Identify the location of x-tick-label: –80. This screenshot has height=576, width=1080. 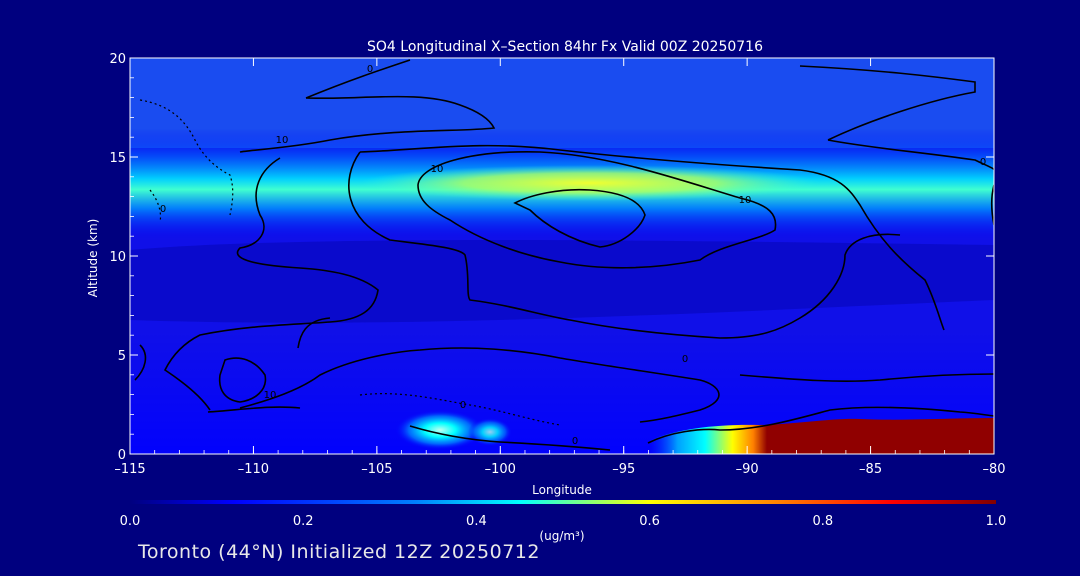
(993, 469).